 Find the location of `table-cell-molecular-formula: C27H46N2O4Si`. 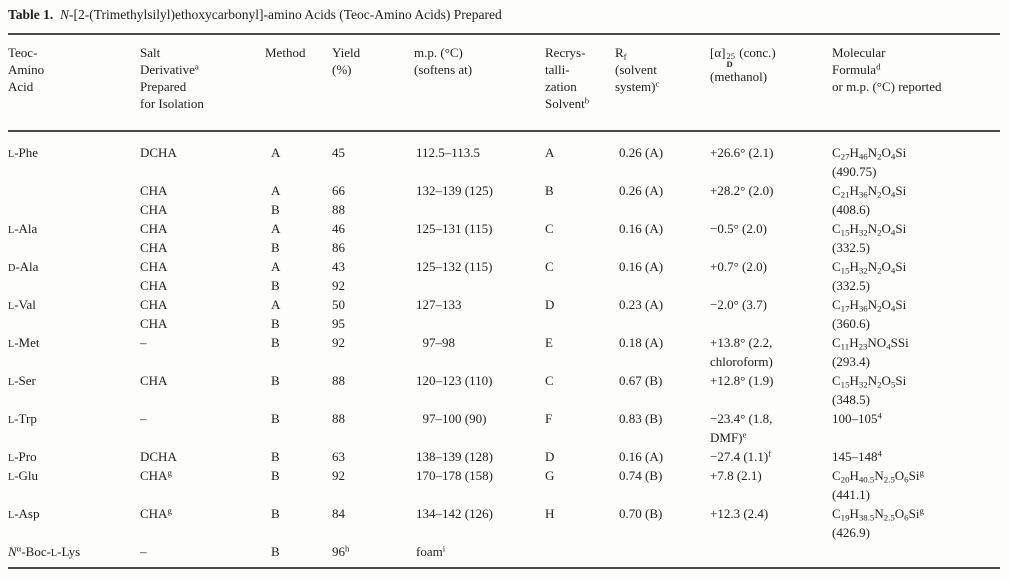

table-cell-molecular-formula: C27H46N2O4Si is located at coordinates (869, 153).